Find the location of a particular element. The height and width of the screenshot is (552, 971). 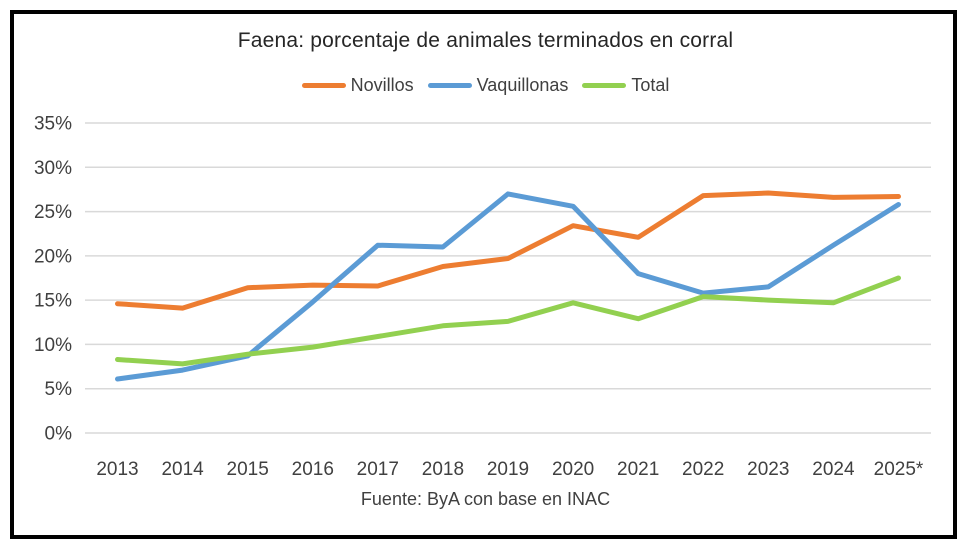

y-axis-tick-label: 0% is located at coordinates (59, 434).